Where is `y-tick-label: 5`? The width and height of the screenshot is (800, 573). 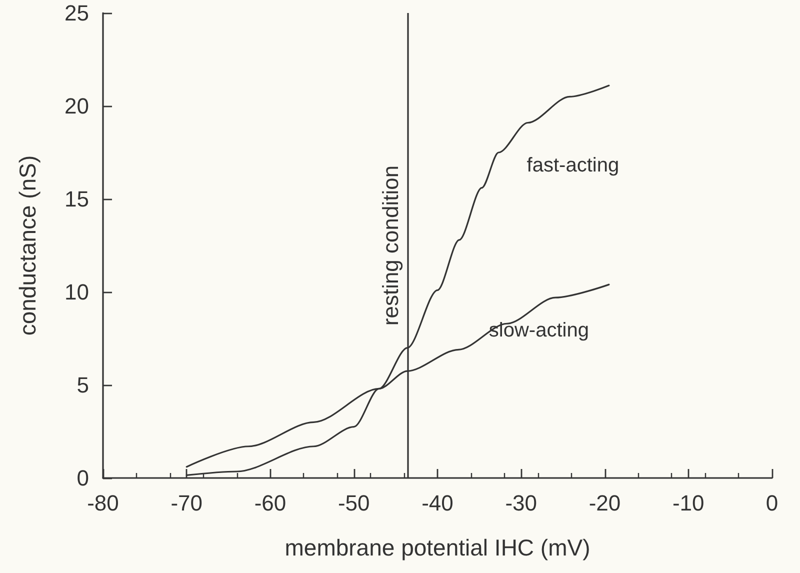 y-tick-label: 5 is located at coordinates (82, 385).